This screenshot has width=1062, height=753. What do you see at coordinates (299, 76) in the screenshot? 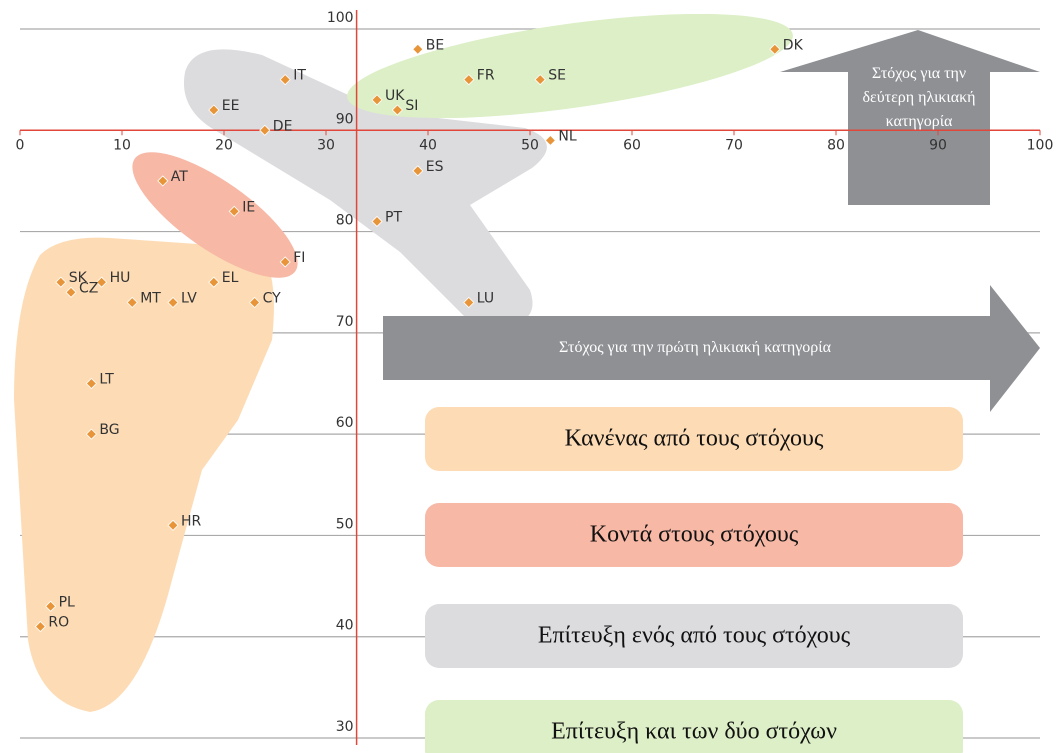
I see `point-label: IT` at bounding box center [299, 76].